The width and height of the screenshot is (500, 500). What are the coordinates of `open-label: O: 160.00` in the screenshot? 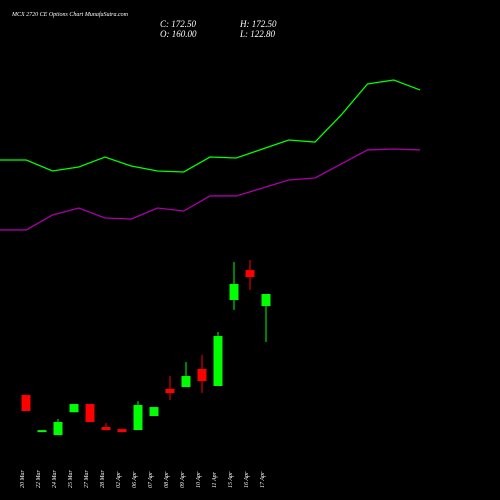 It's located at (178, 34).